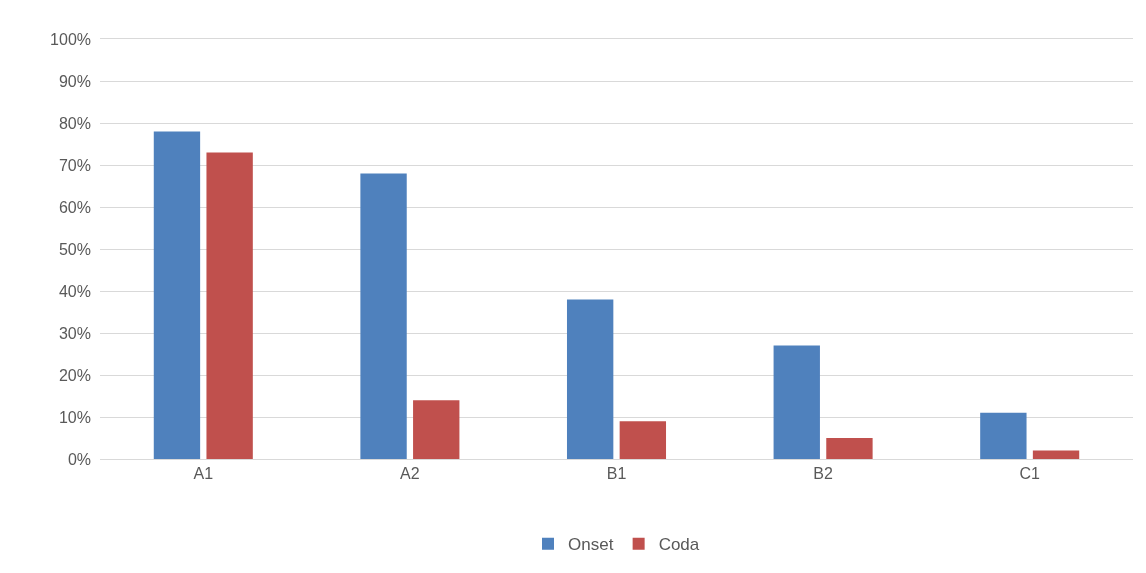 The image size is (1146, 573). I want to click on y-tick-label: 90%, so click(74, 81).